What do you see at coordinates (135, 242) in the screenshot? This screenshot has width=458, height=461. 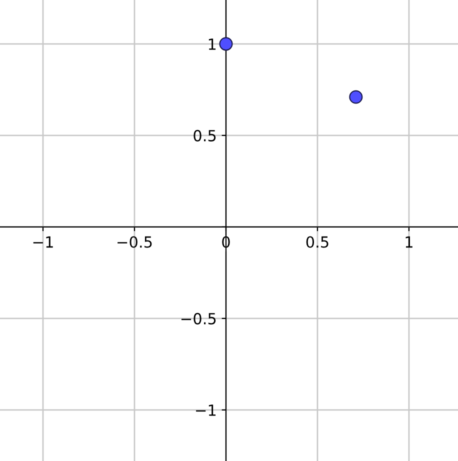 I see `x-tick-label: −0.5` at bounding box center [135, 242].